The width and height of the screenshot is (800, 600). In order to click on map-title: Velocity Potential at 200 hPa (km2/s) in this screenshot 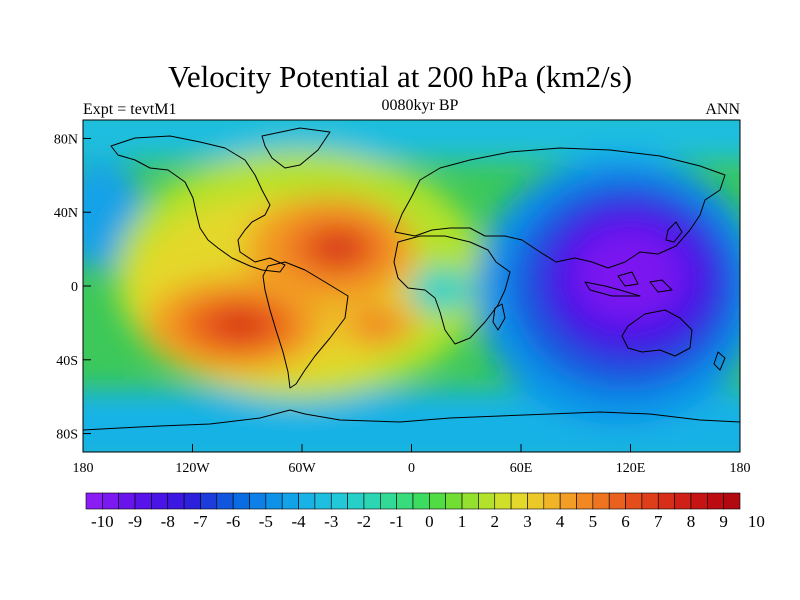, I will do `click(400, 76)`.